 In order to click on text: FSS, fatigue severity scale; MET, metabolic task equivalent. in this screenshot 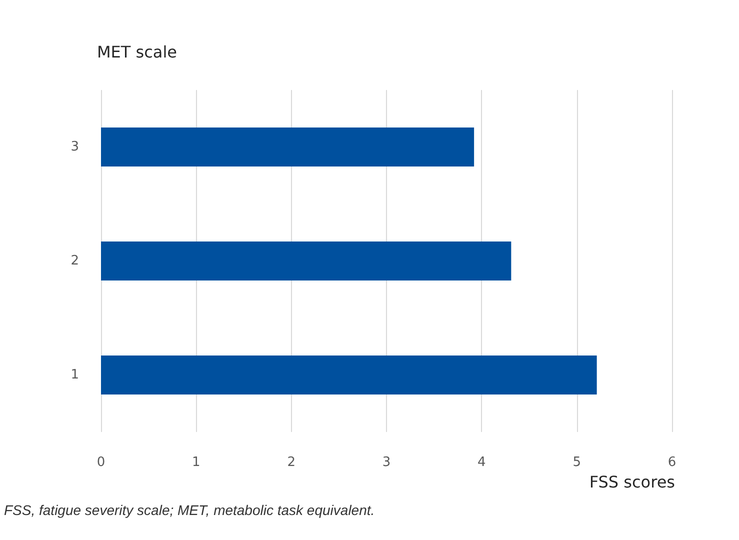, I will do `click(189, 510)`.